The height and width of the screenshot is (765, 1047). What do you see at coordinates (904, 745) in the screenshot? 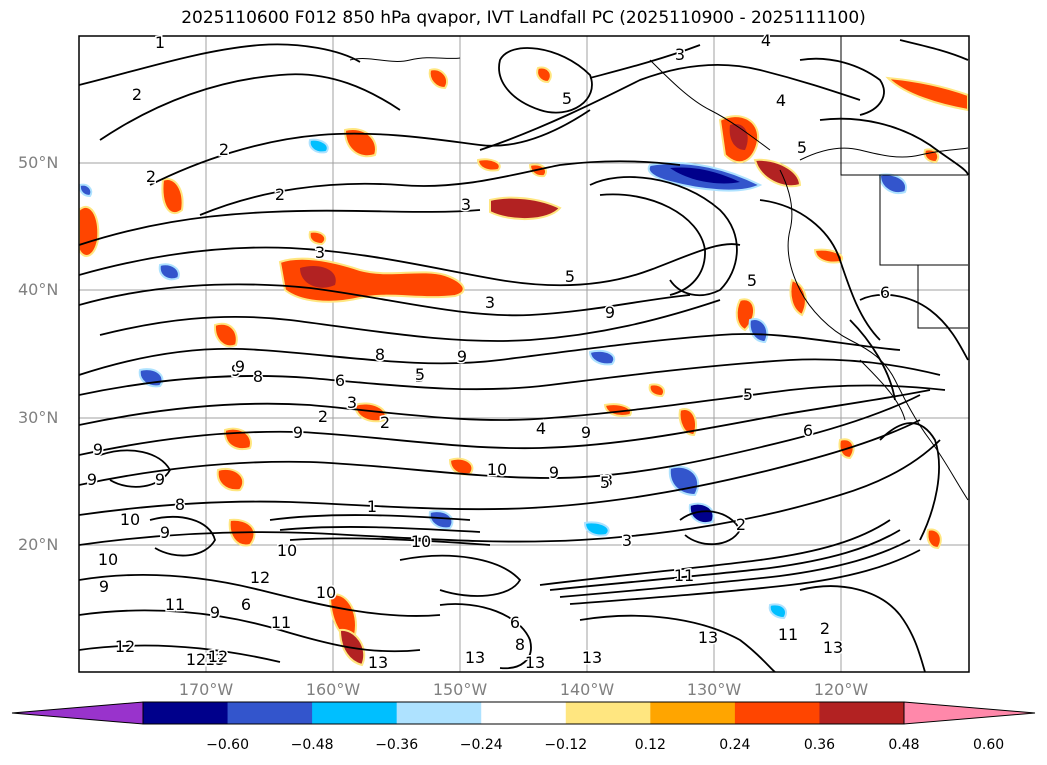
I see `colorbar-tick-label: 0.48` at bounding box center [904, 745].